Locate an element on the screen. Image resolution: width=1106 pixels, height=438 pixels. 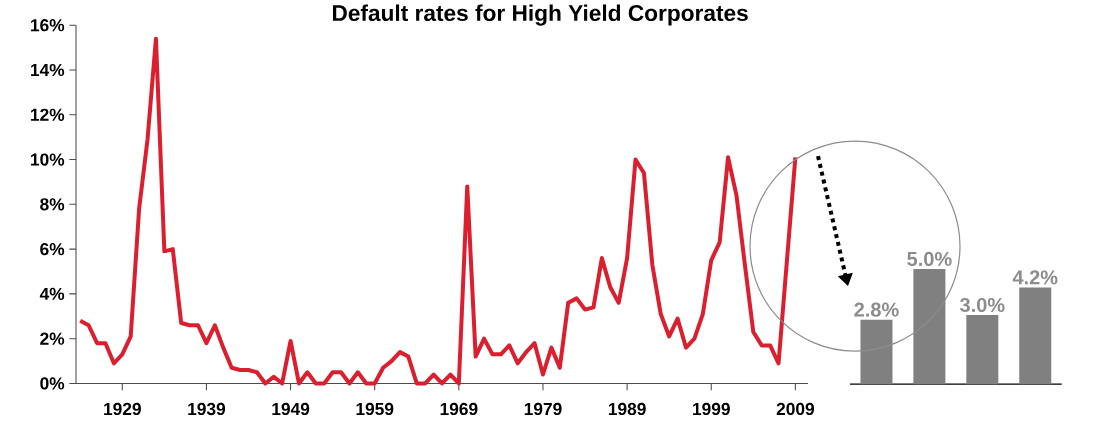
x-tick-label: 2009 is located at coordinates (795, 409).